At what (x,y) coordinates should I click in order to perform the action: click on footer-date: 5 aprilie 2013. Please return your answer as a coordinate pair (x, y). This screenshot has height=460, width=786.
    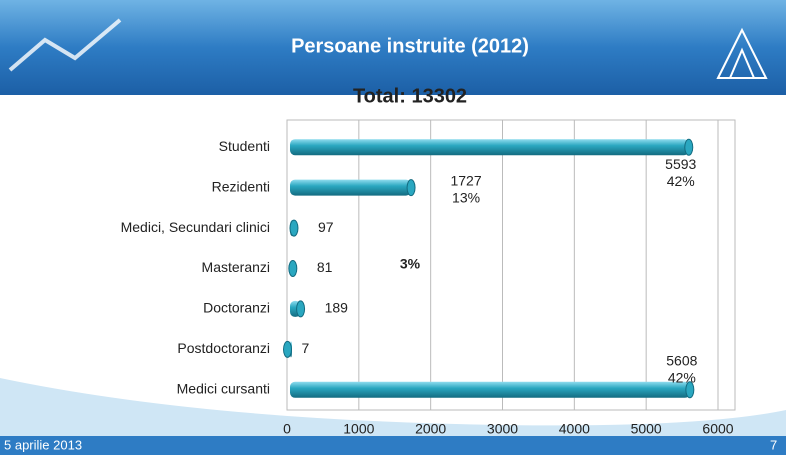
    Looking at the image, I should click on (43, 444).